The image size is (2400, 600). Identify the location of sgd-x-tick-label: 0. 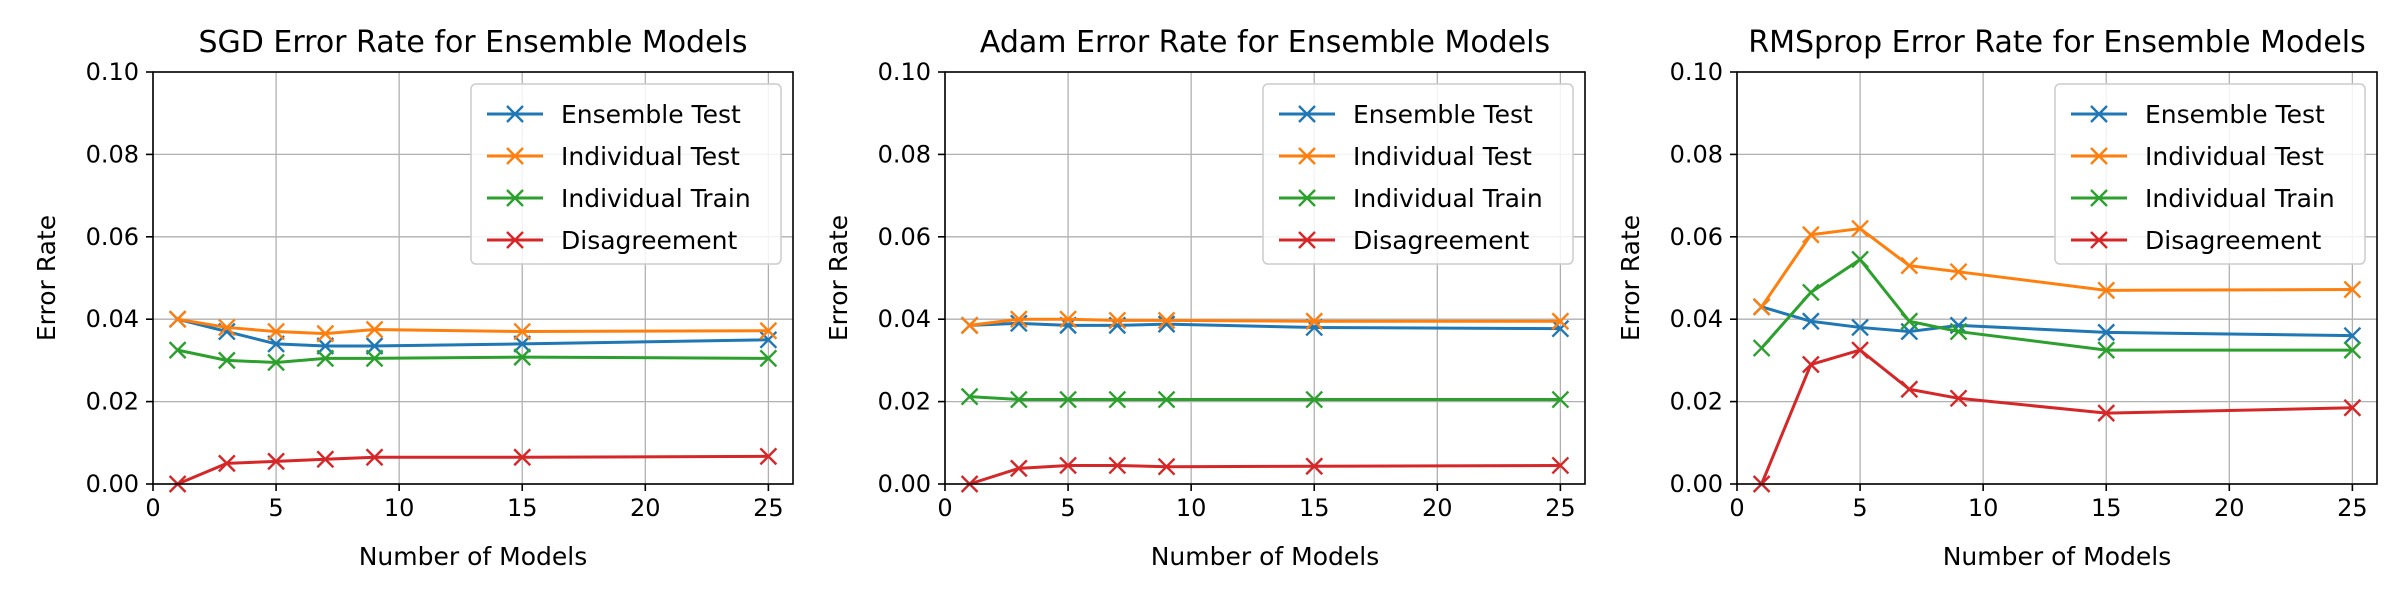
(152, 508).